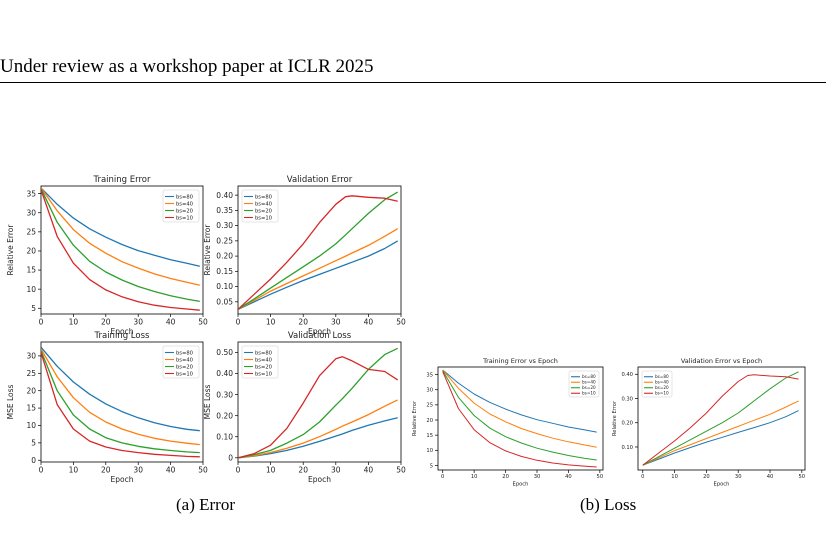 The image size is (826, 547). Describe the element at coordinates (31, 193) in the screenshot. I see `y-tick-label: 35` at that location.